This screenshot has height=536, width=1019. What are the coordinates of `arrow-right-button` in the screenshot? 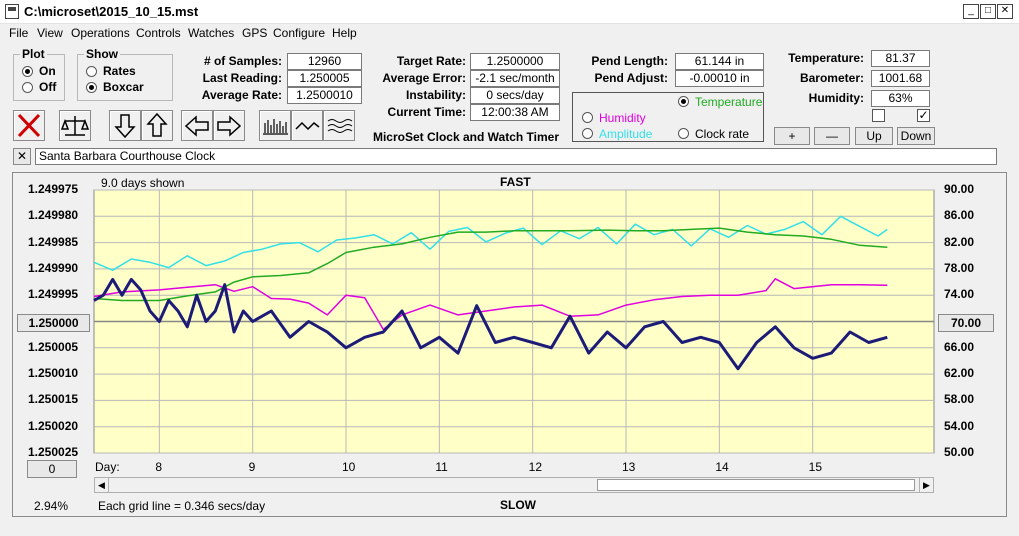 It's located at (229, 125).